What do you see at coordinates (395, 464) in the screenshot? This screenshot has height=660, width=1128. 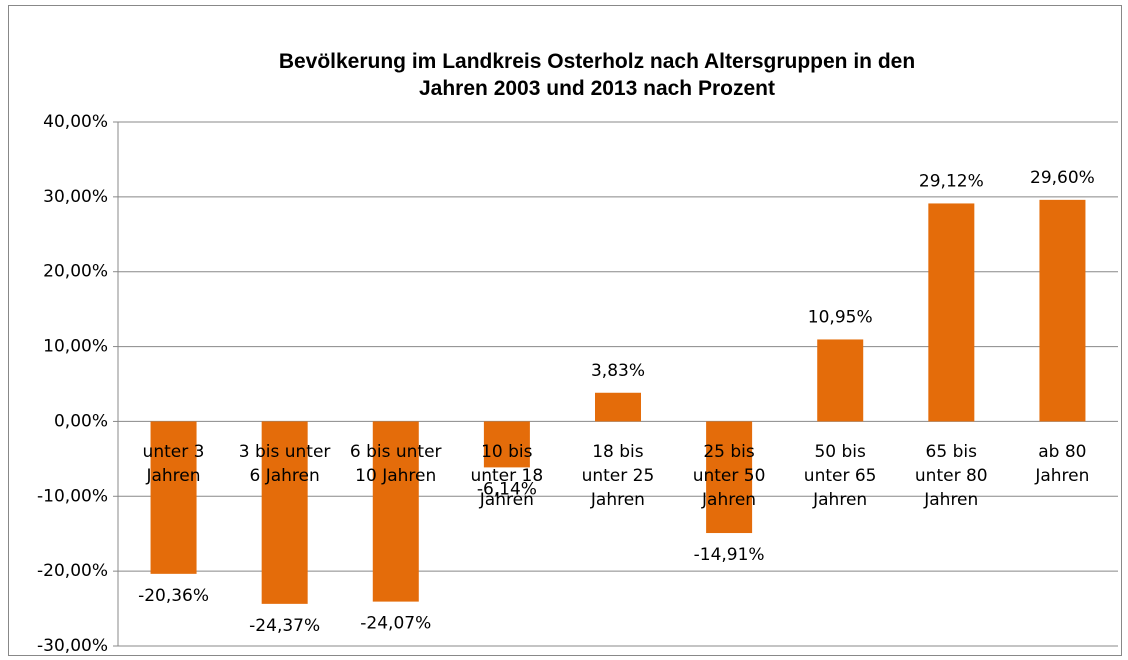 I see `x-tick-label: 6 bis unter 10 Jahren` at bounding box center [395, 464].